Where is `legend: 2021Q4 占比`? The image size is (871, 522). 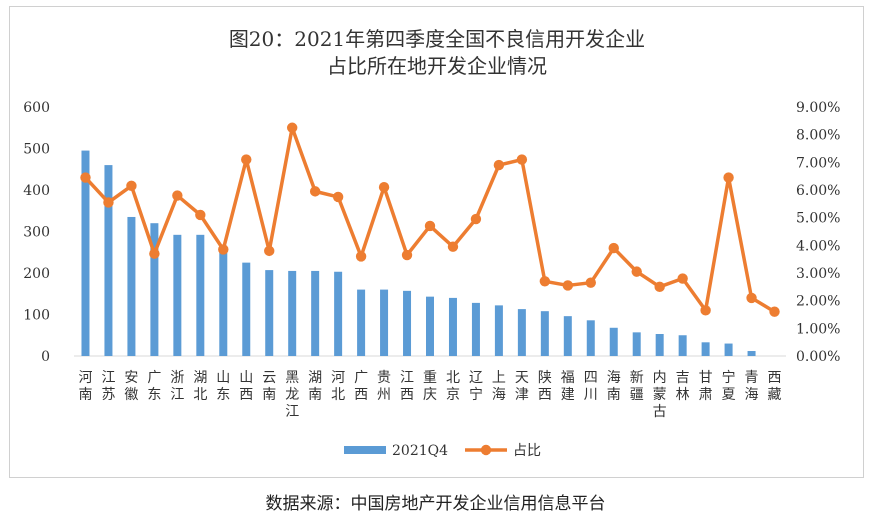 legend: 2021Q4 占比 is located at coordinates (442, 451).